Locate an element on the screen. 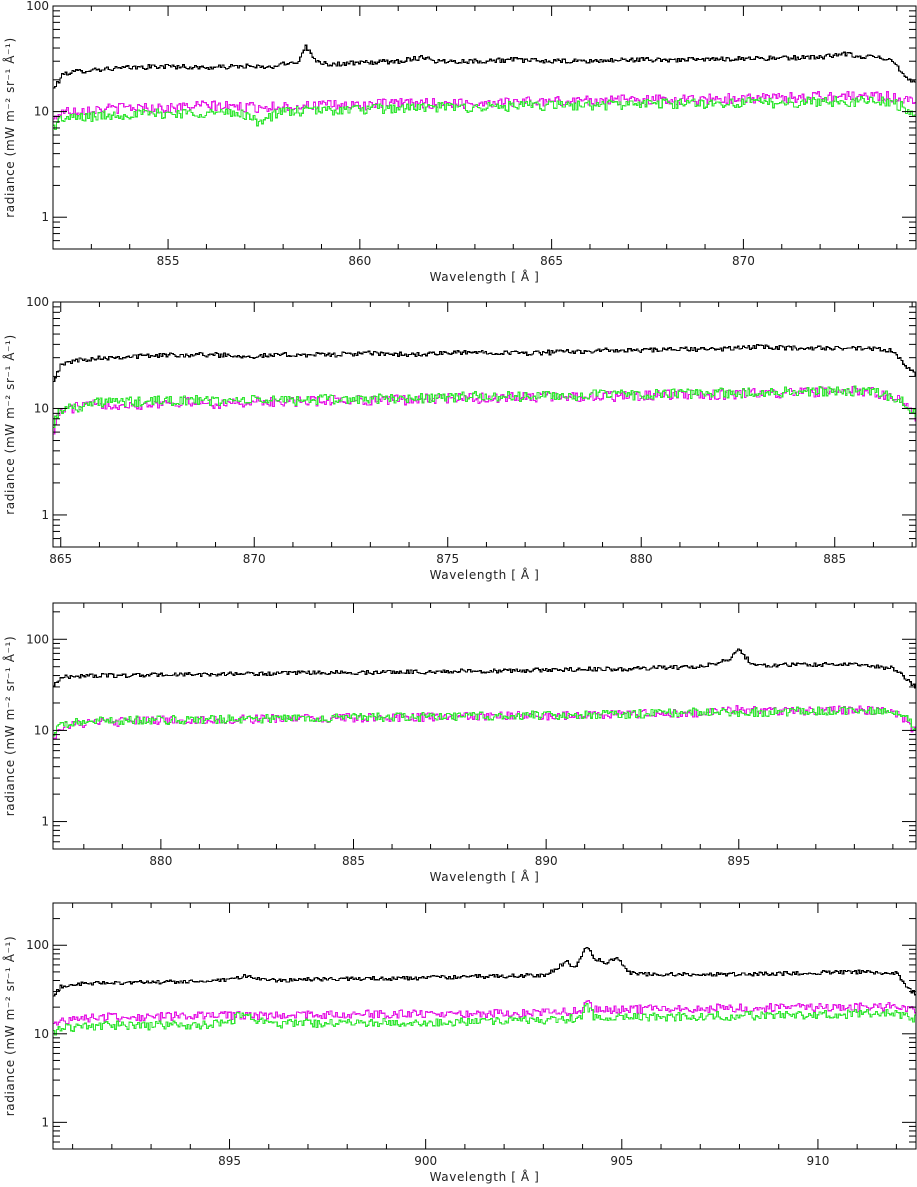  x-tick-label: 875 is located at coordinates (447, 559).